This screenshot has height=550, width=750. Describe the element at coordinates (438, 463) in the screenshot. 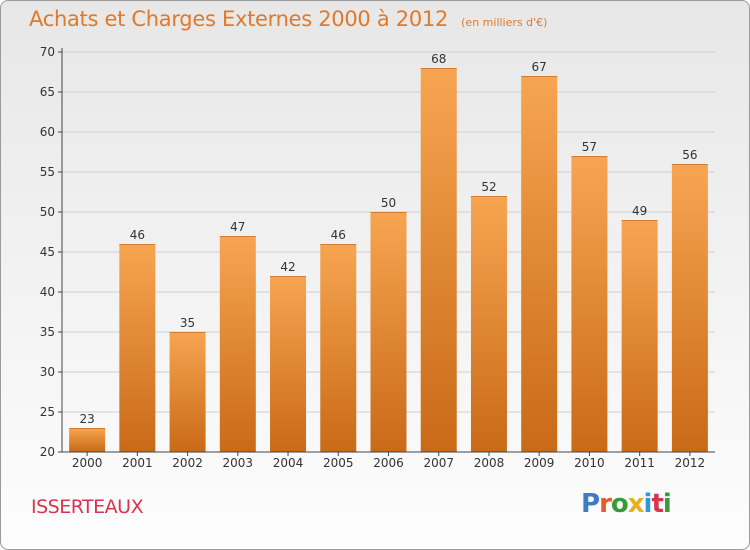

I see `x-tick-label-2007: 2007` at that location.